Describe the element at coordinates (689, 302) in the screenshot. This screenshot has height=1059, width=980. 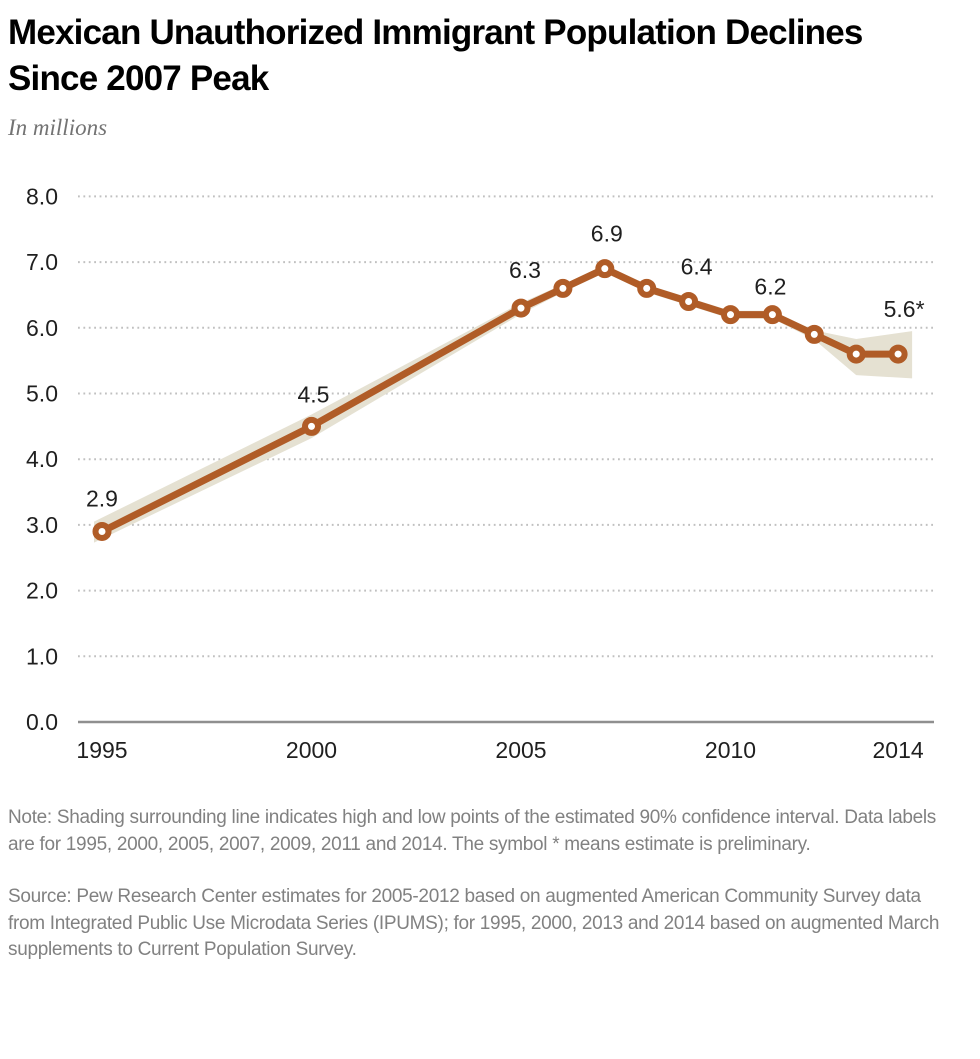
I see `data-point-2009` at that location.